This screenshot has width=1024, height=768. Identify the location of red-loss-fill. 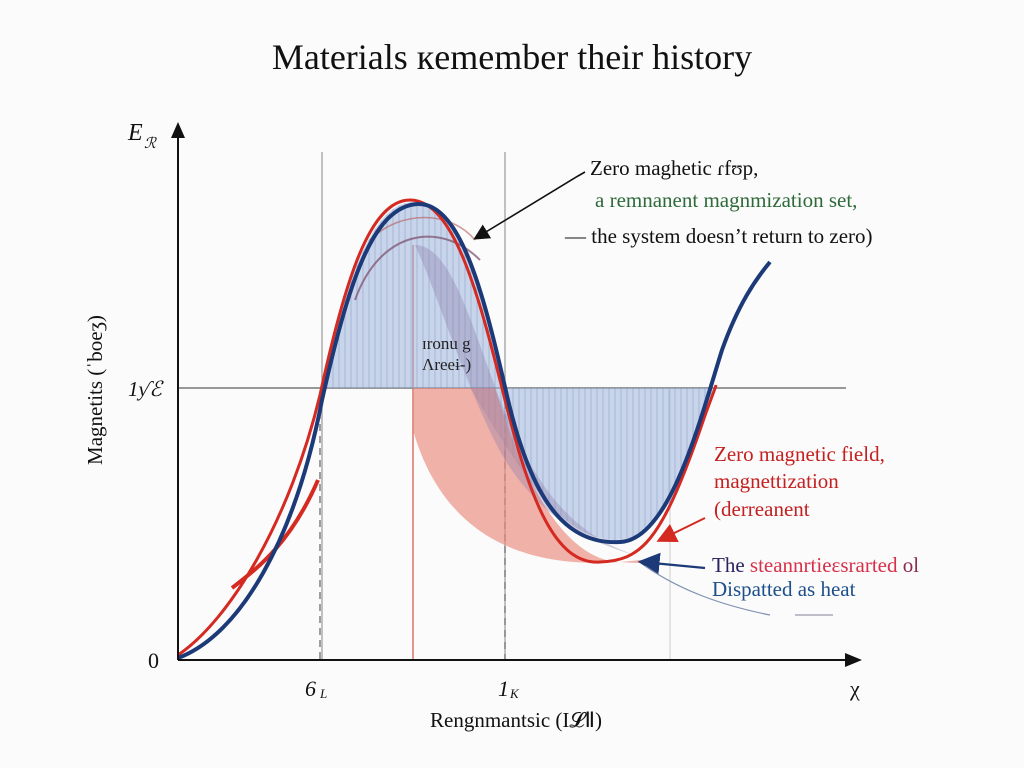
(531, 475).